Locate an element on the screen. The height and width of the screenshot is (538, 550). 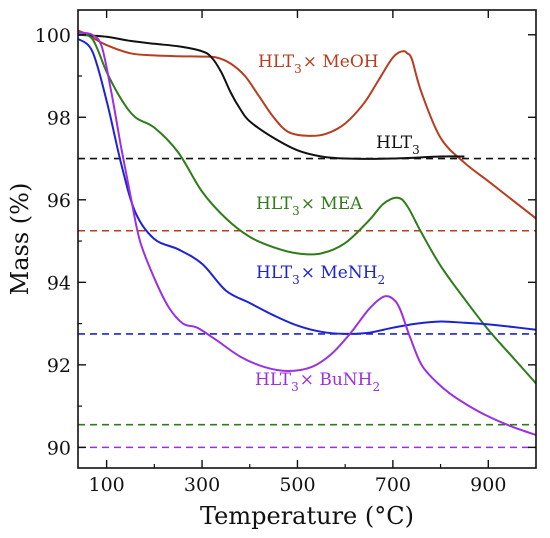
x-tick-label-300: 300 is located at coordinates (202, 485).